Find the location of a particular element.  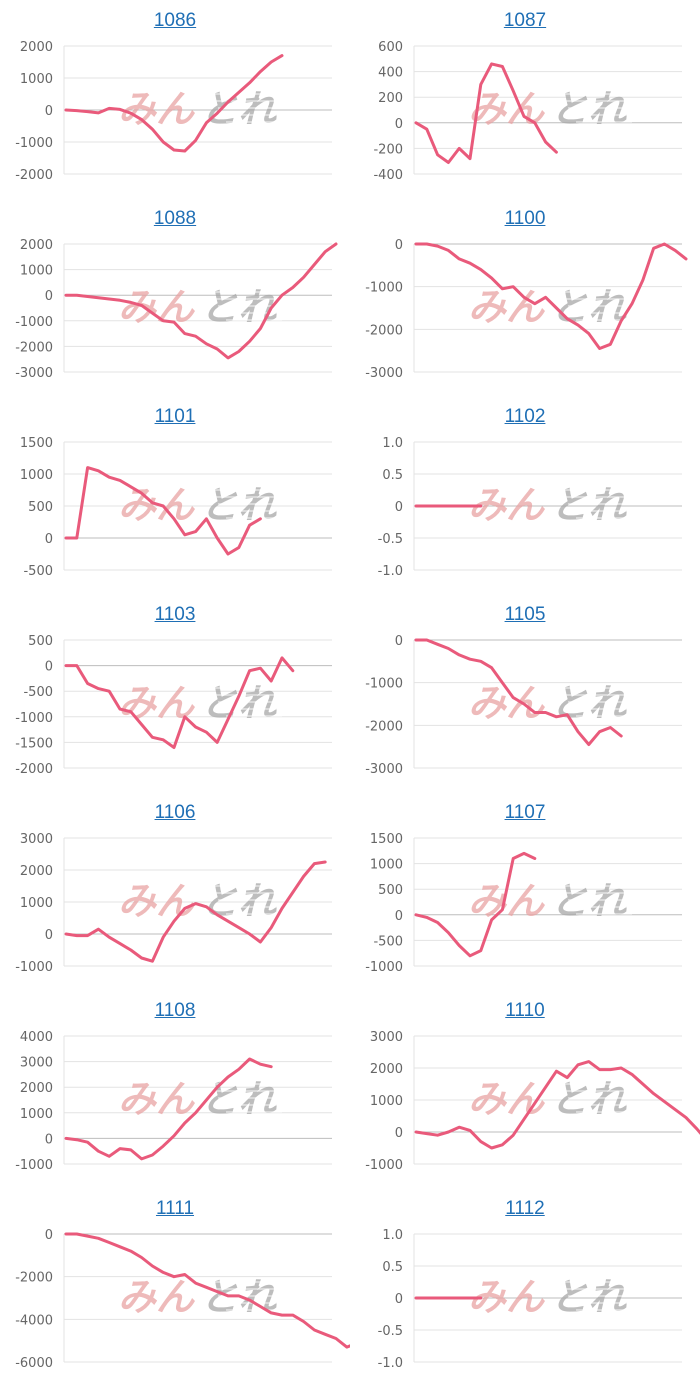

chart-plot: 600 400 200 0 -200 -400 みん とれ is located at coordinates (527, 111).